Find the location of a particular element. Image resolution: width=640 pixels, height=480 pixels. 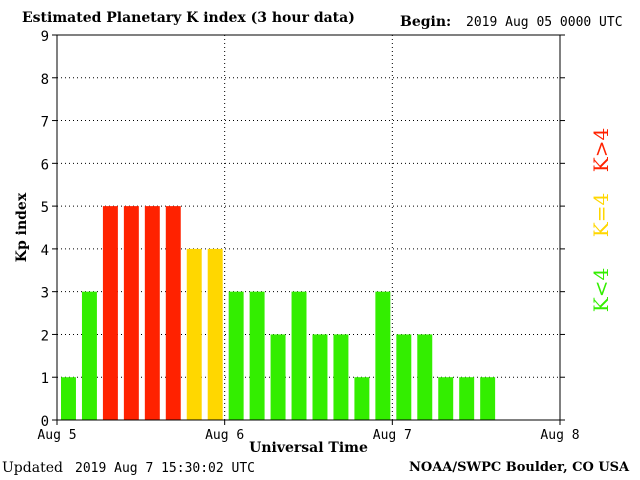

x-tick-label: Aug 7 is located at coordinates (392, 435).